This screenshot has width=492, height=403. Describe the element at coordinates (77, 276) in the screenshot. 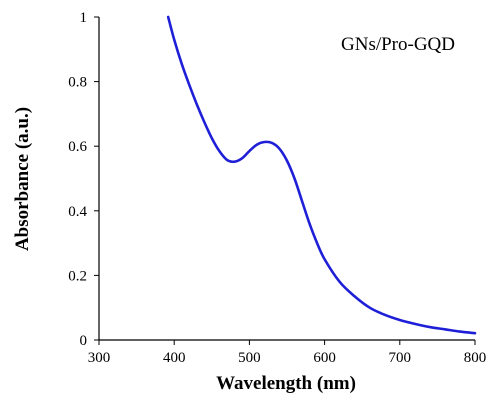

I see `y-tick-label: 0.2` at that location.